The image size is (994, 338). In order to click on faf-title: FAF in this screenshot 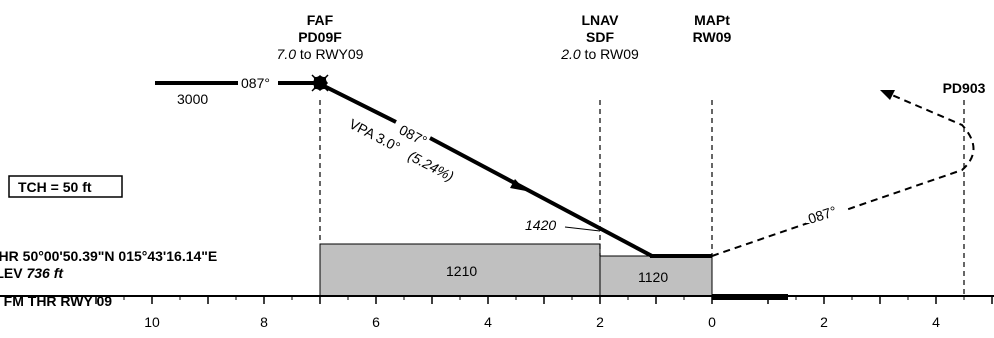, I will do `click(320, 20)`.